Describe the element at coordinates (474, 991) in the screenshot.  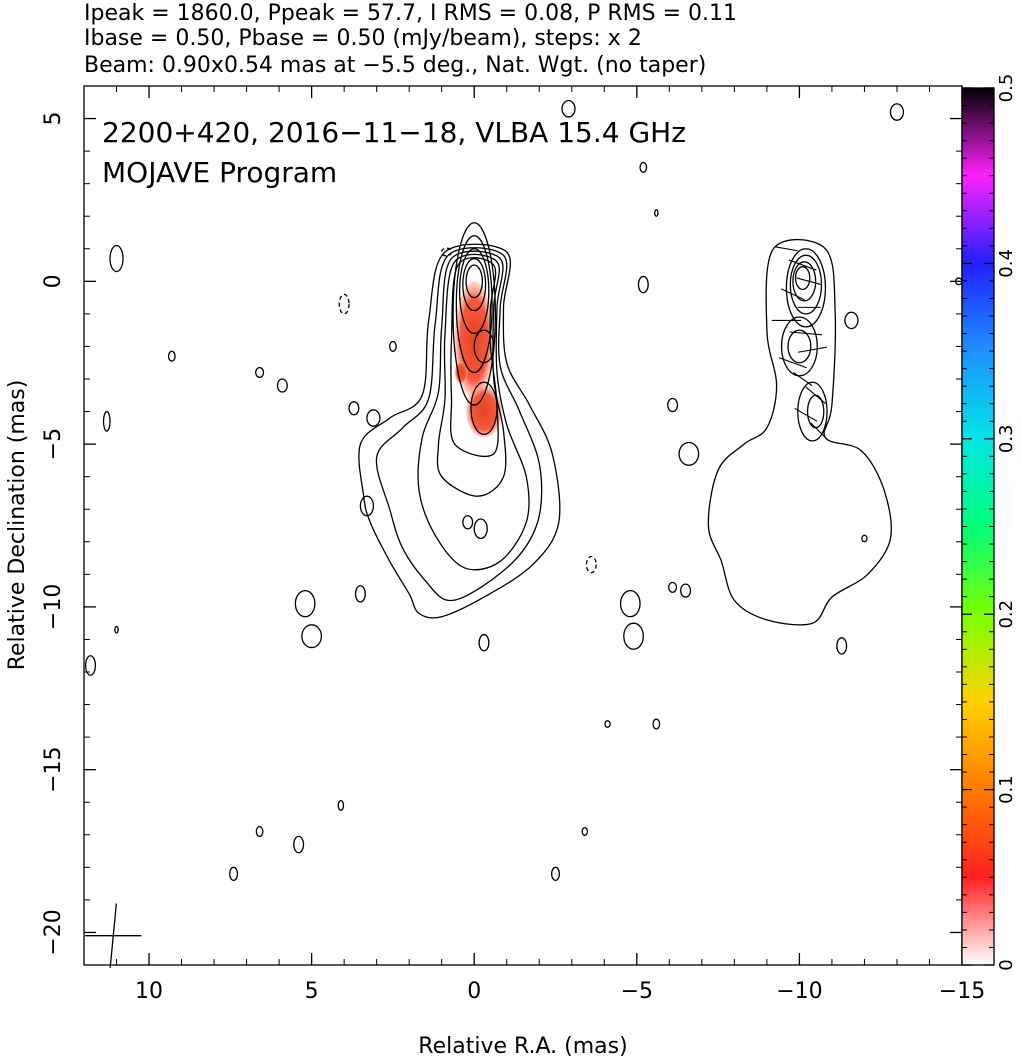
I see `x-tick-label: 0` at that location.